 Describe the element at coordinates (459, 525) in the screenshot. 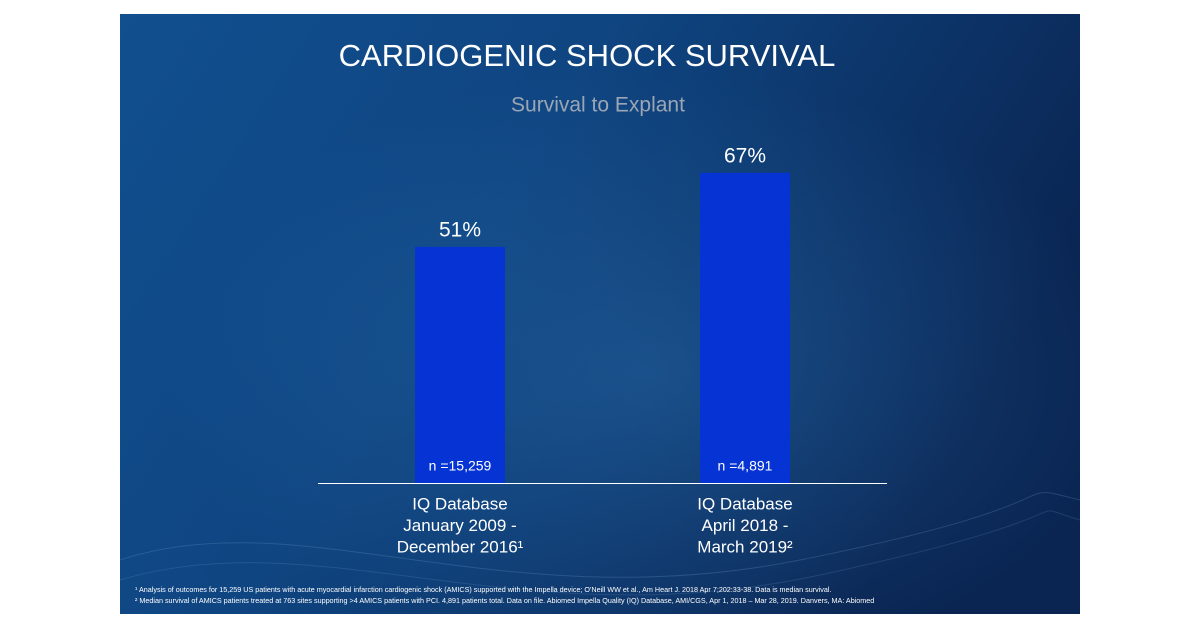

I see `category-label: January 2009 -` at that location.